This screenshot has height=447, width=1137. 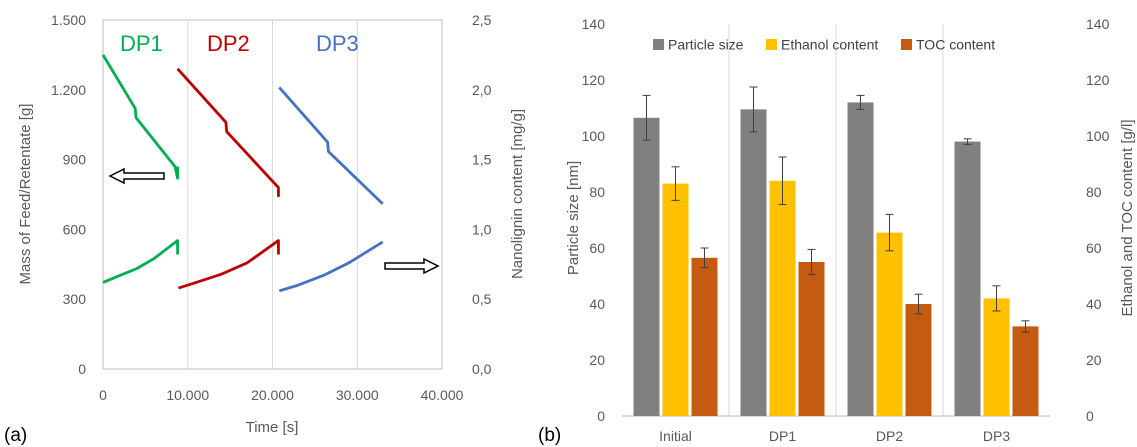 I want to click on chart-a-ytick-label: 1.500, so click(x=68, y=20).